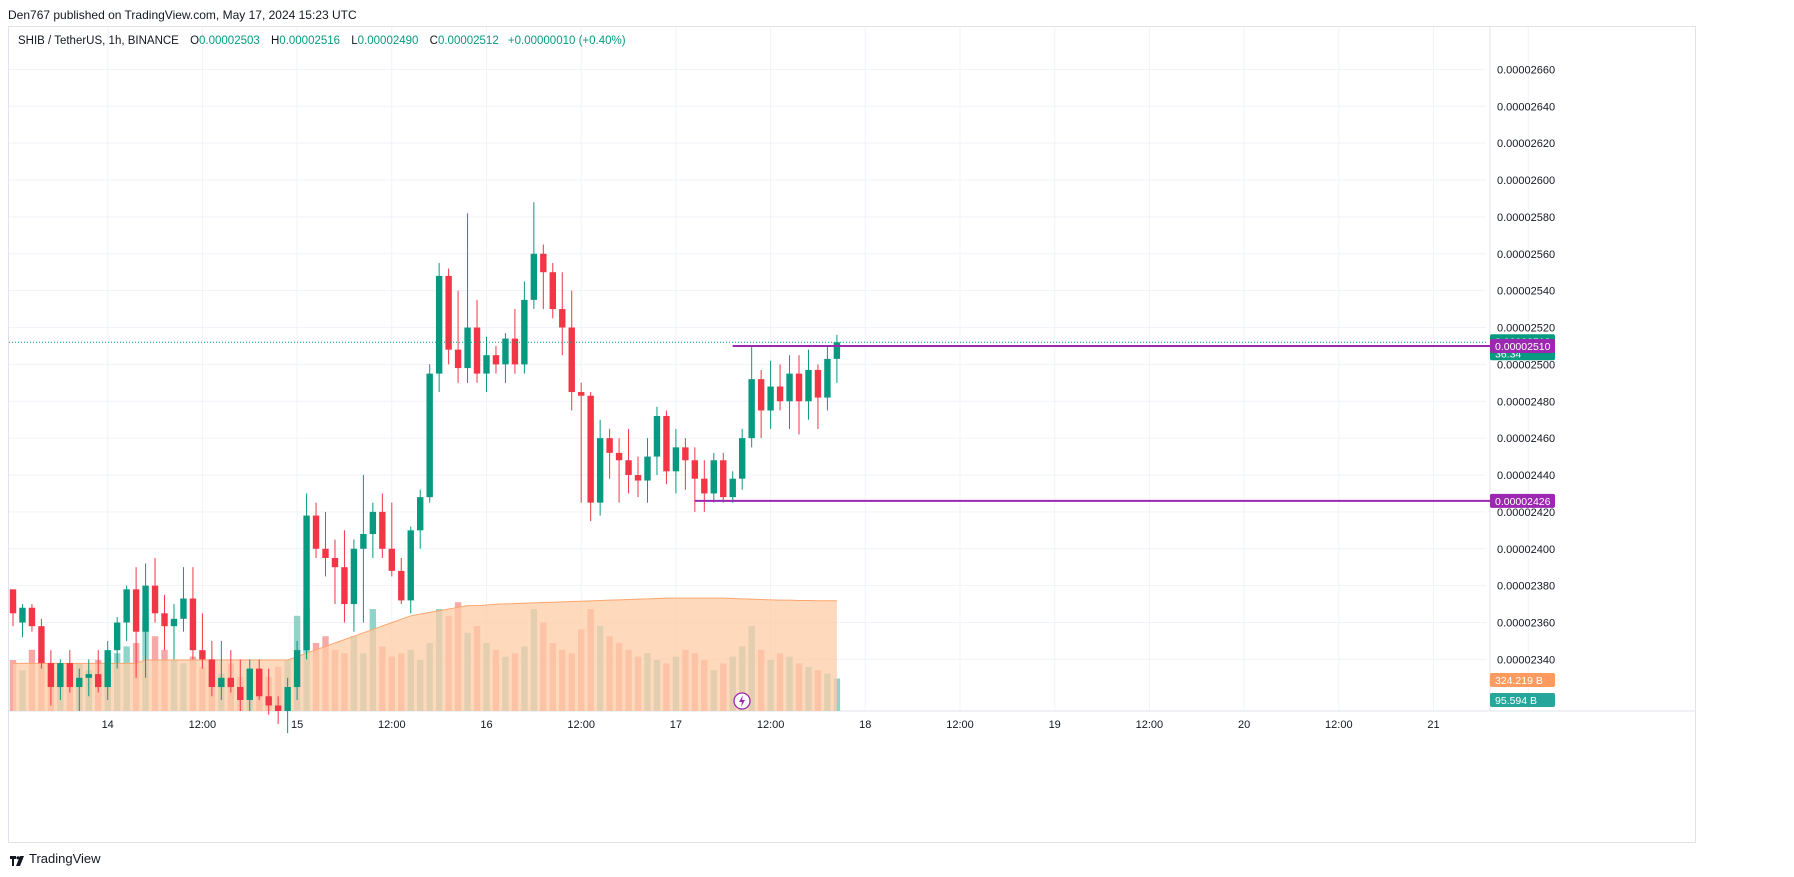 The height and width of the screenshot is (877, 1794). What do you see at coordinates (1526, 365) in the screenshot?
I see `price-tick-label: 0.00002500` at bounding box center [1526, 365].